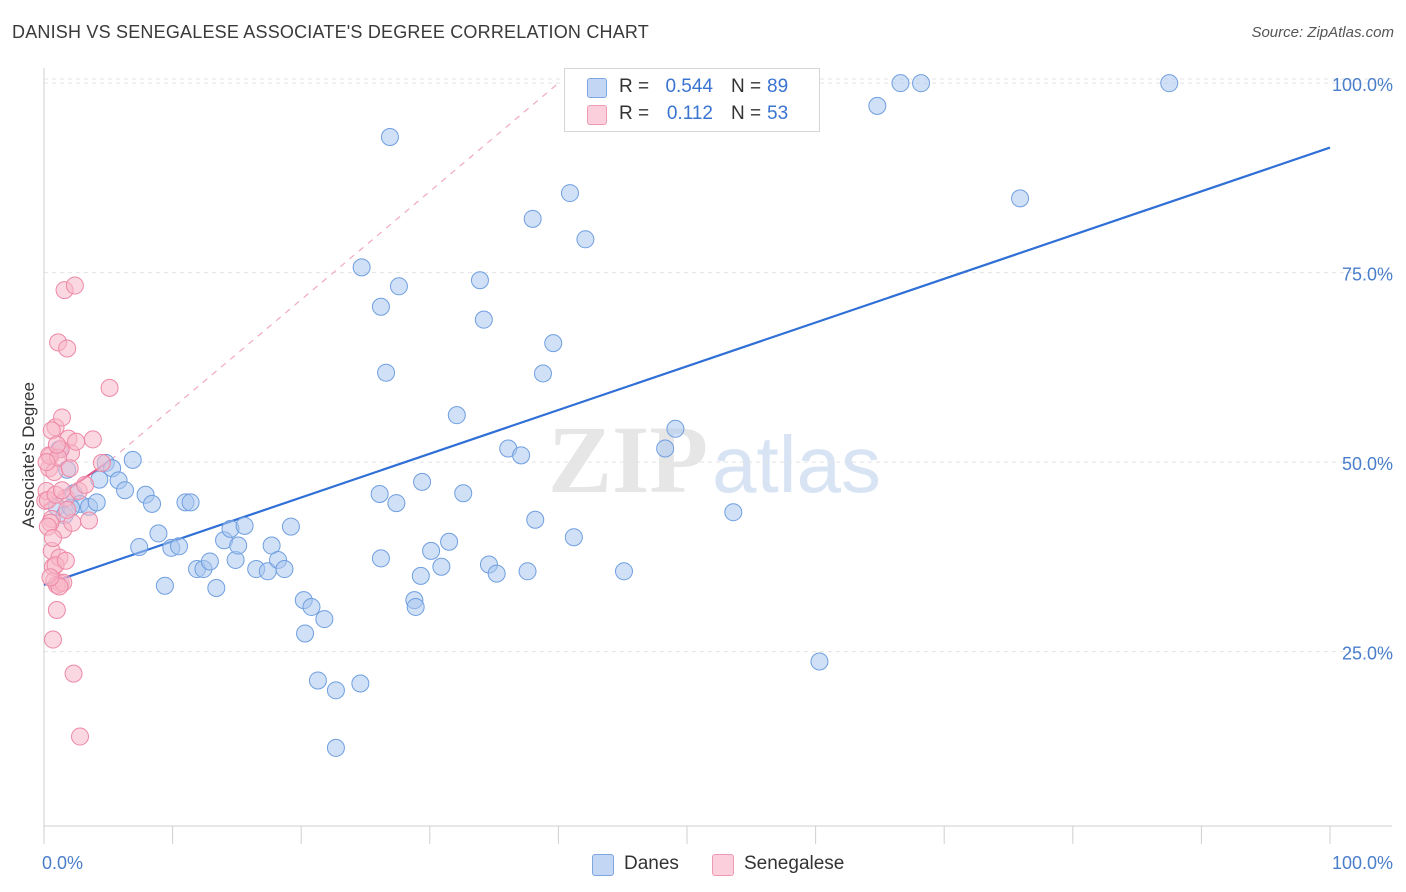  What do you see at coordinates (597, 115) in the screenshot?
I see `senegalese-swatch` at bounding box center [597, 115].